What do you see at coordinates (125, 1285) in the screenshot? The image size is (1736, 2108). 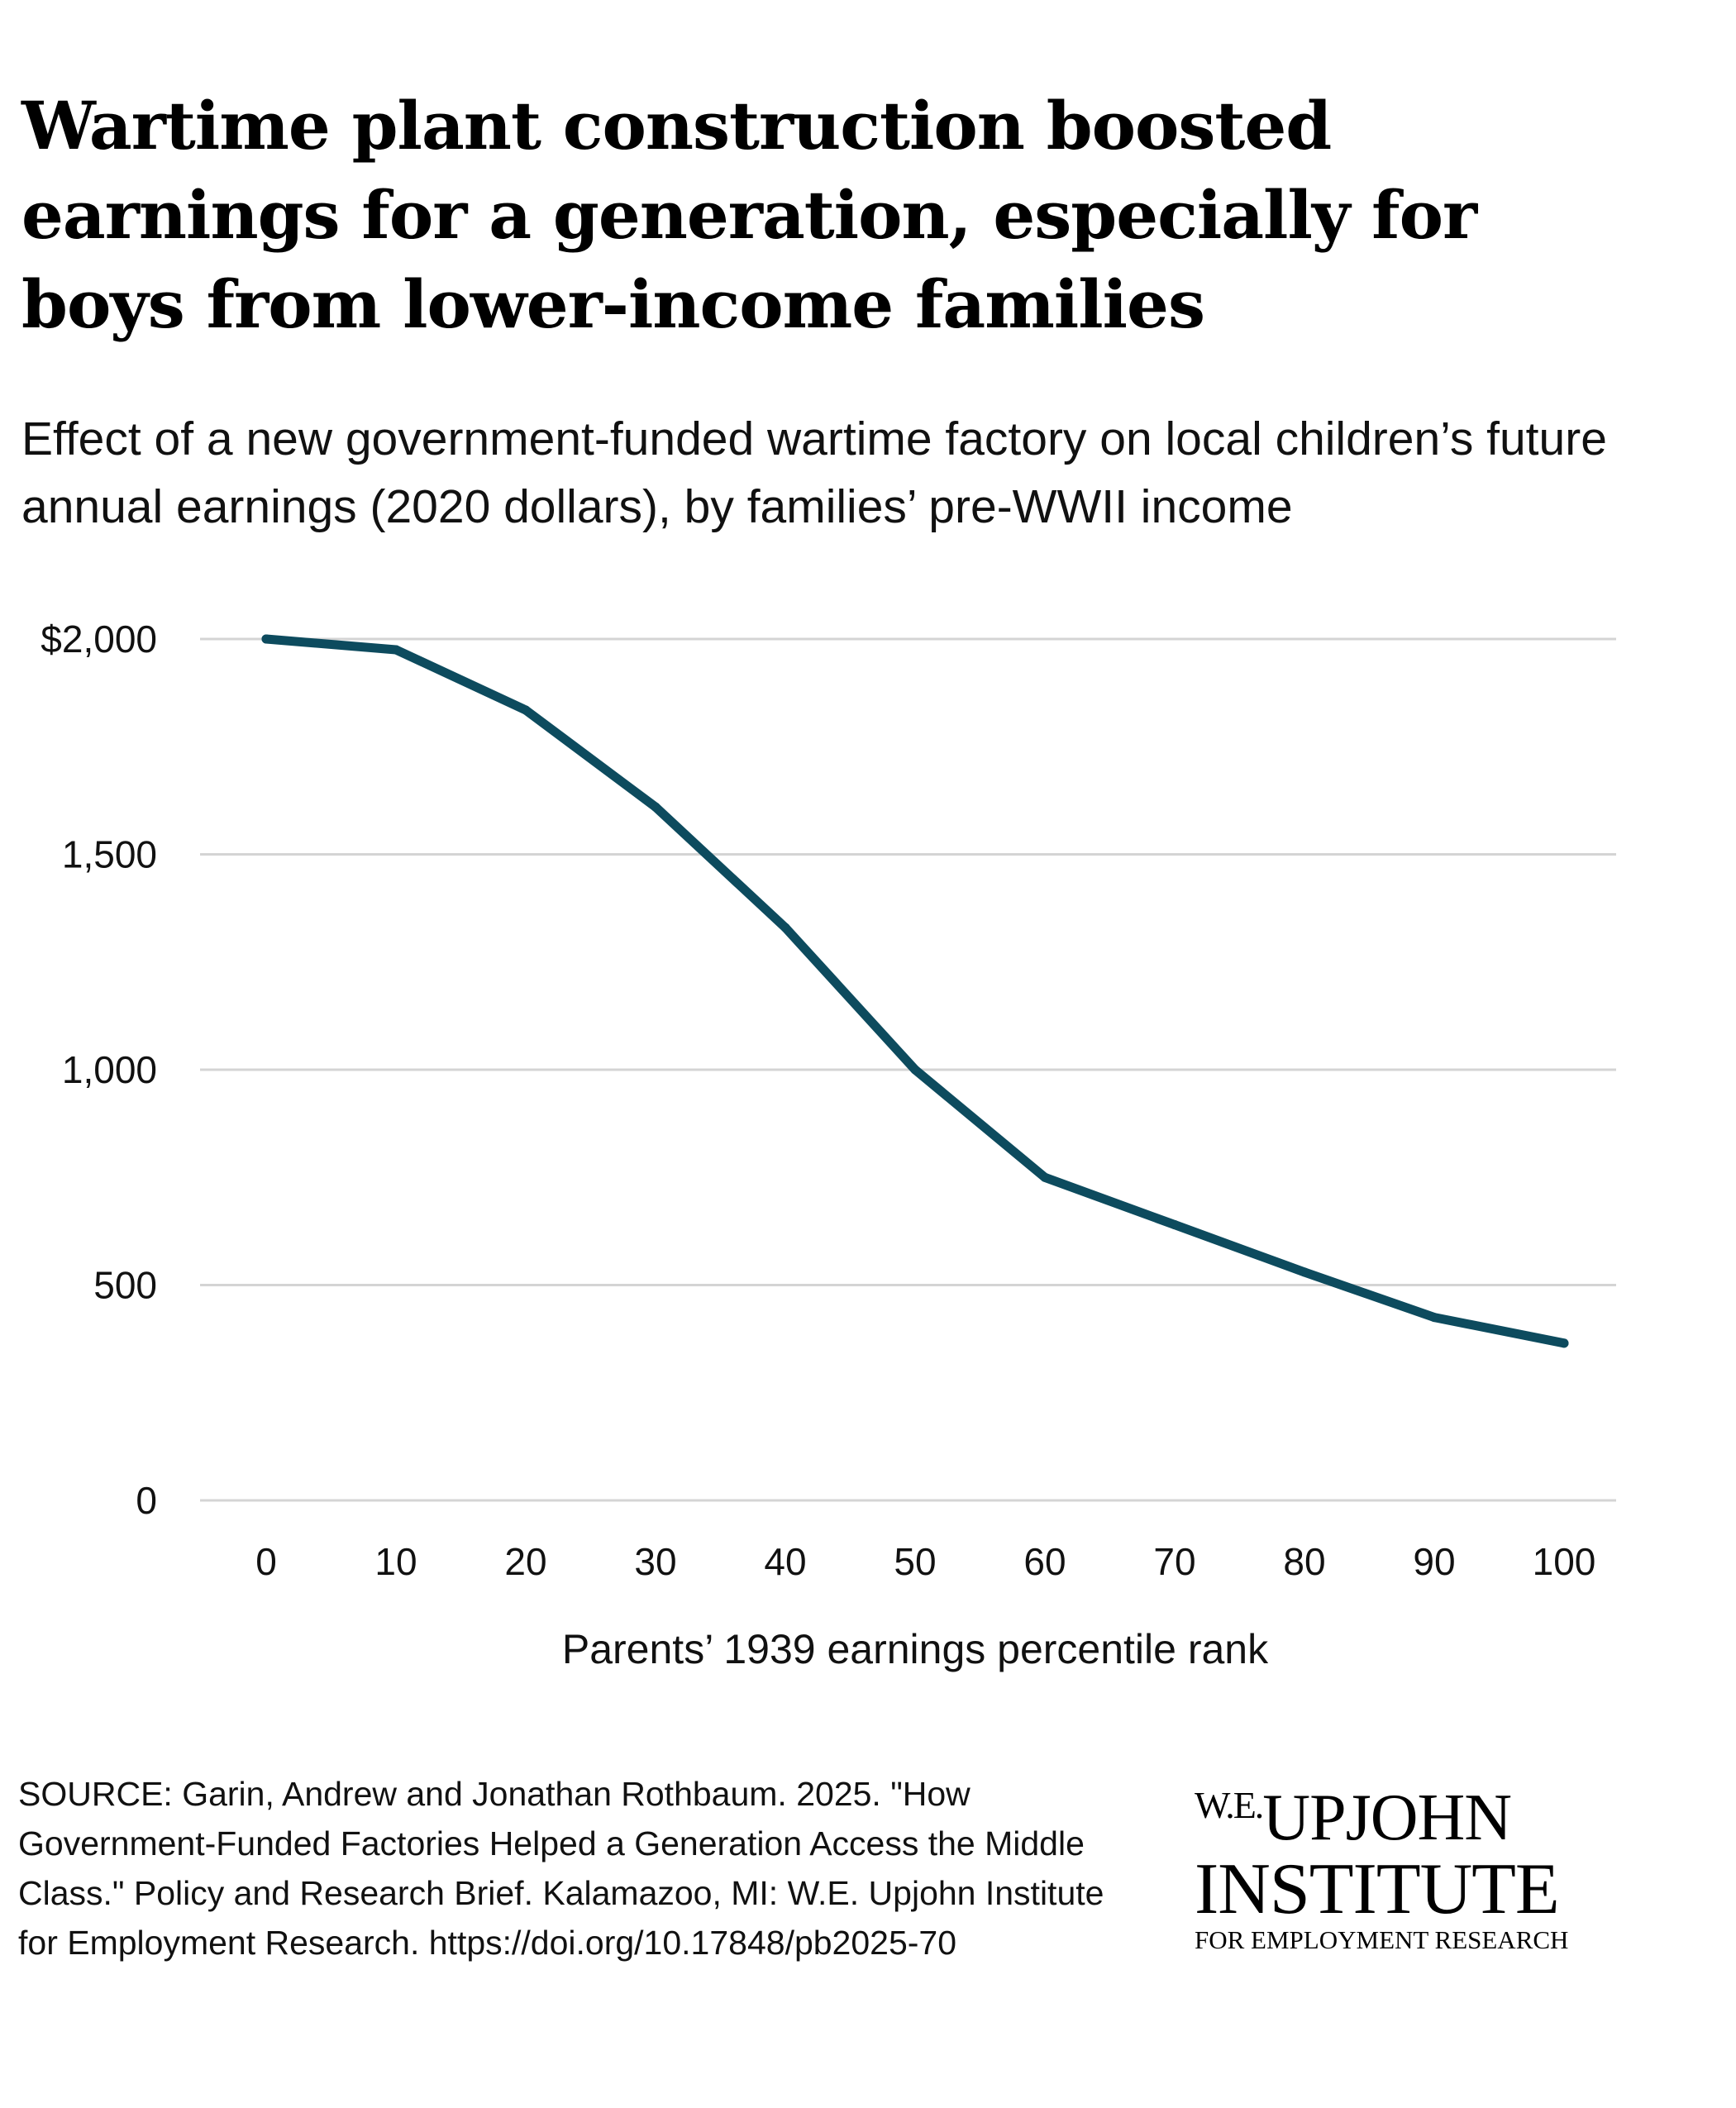 I see `y-tick-label: 500` at bounding box center [125, 1285].